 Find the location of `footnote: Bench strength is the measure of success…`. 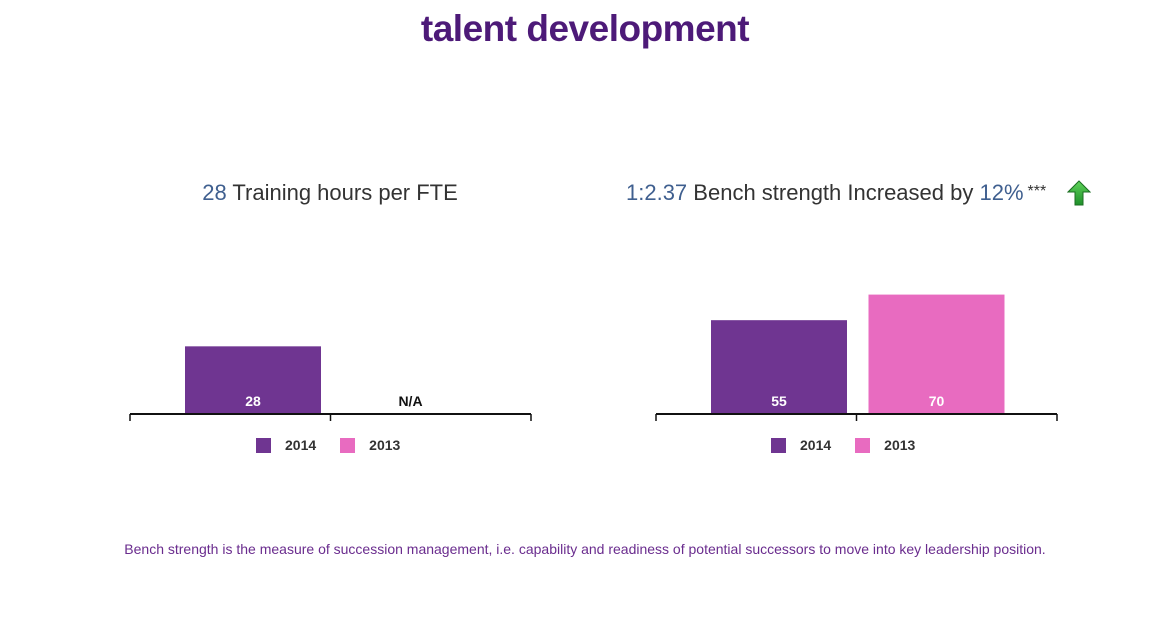

footnote: Bench strength is the measure of success… is located at coordinates (585, 549).